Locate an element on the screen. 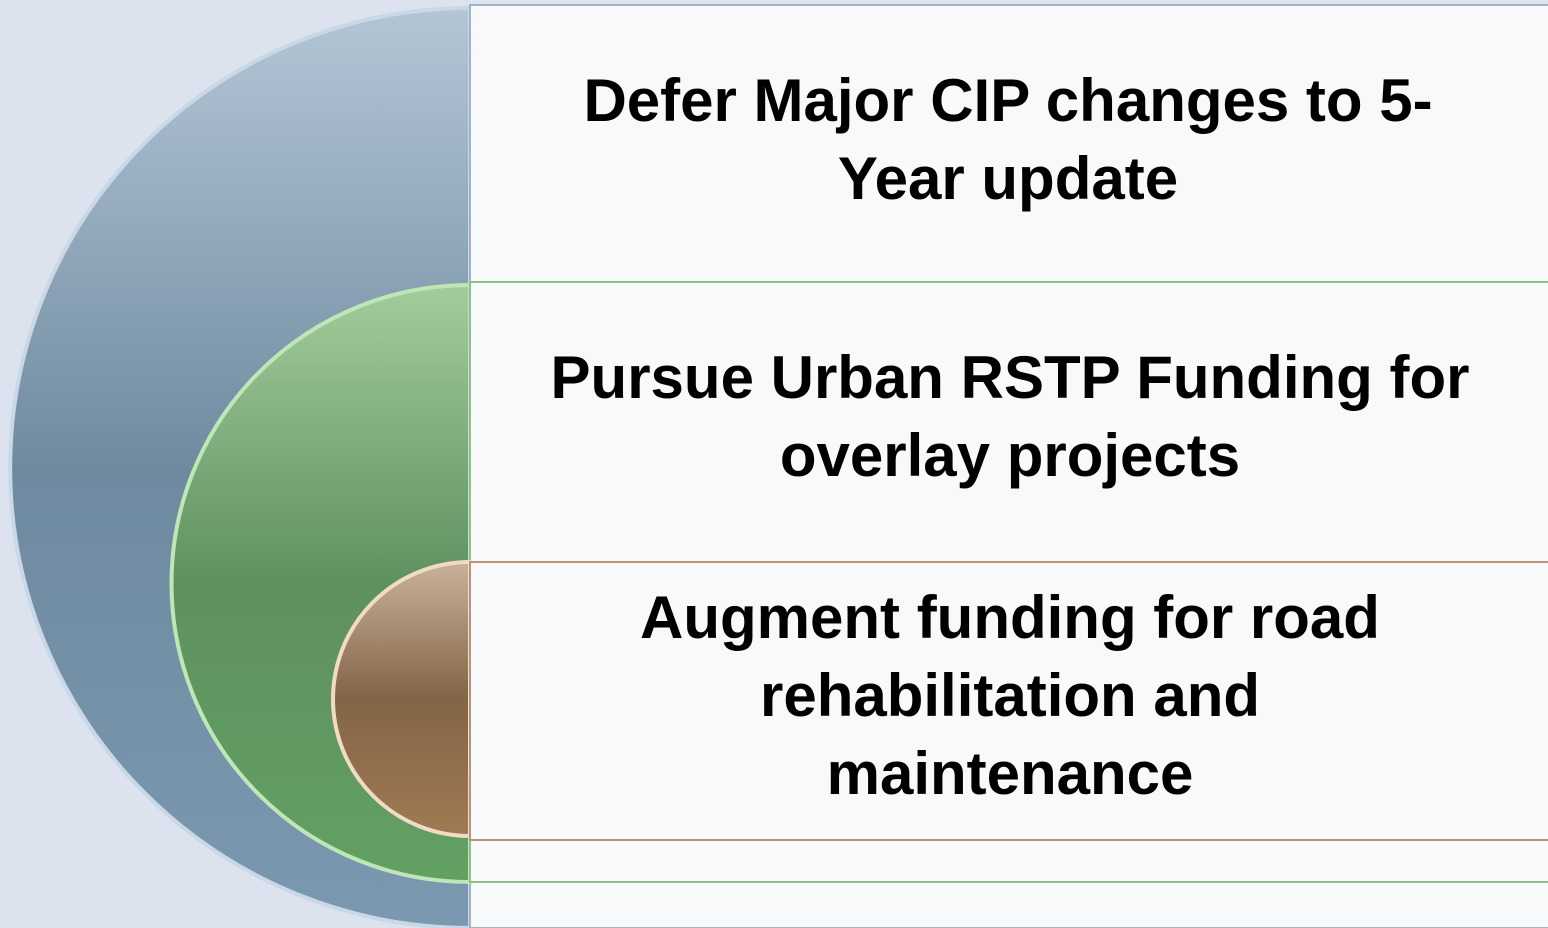  item-text: Pursue Urban RSTP Funding for is located at coordinates (1010, 377).